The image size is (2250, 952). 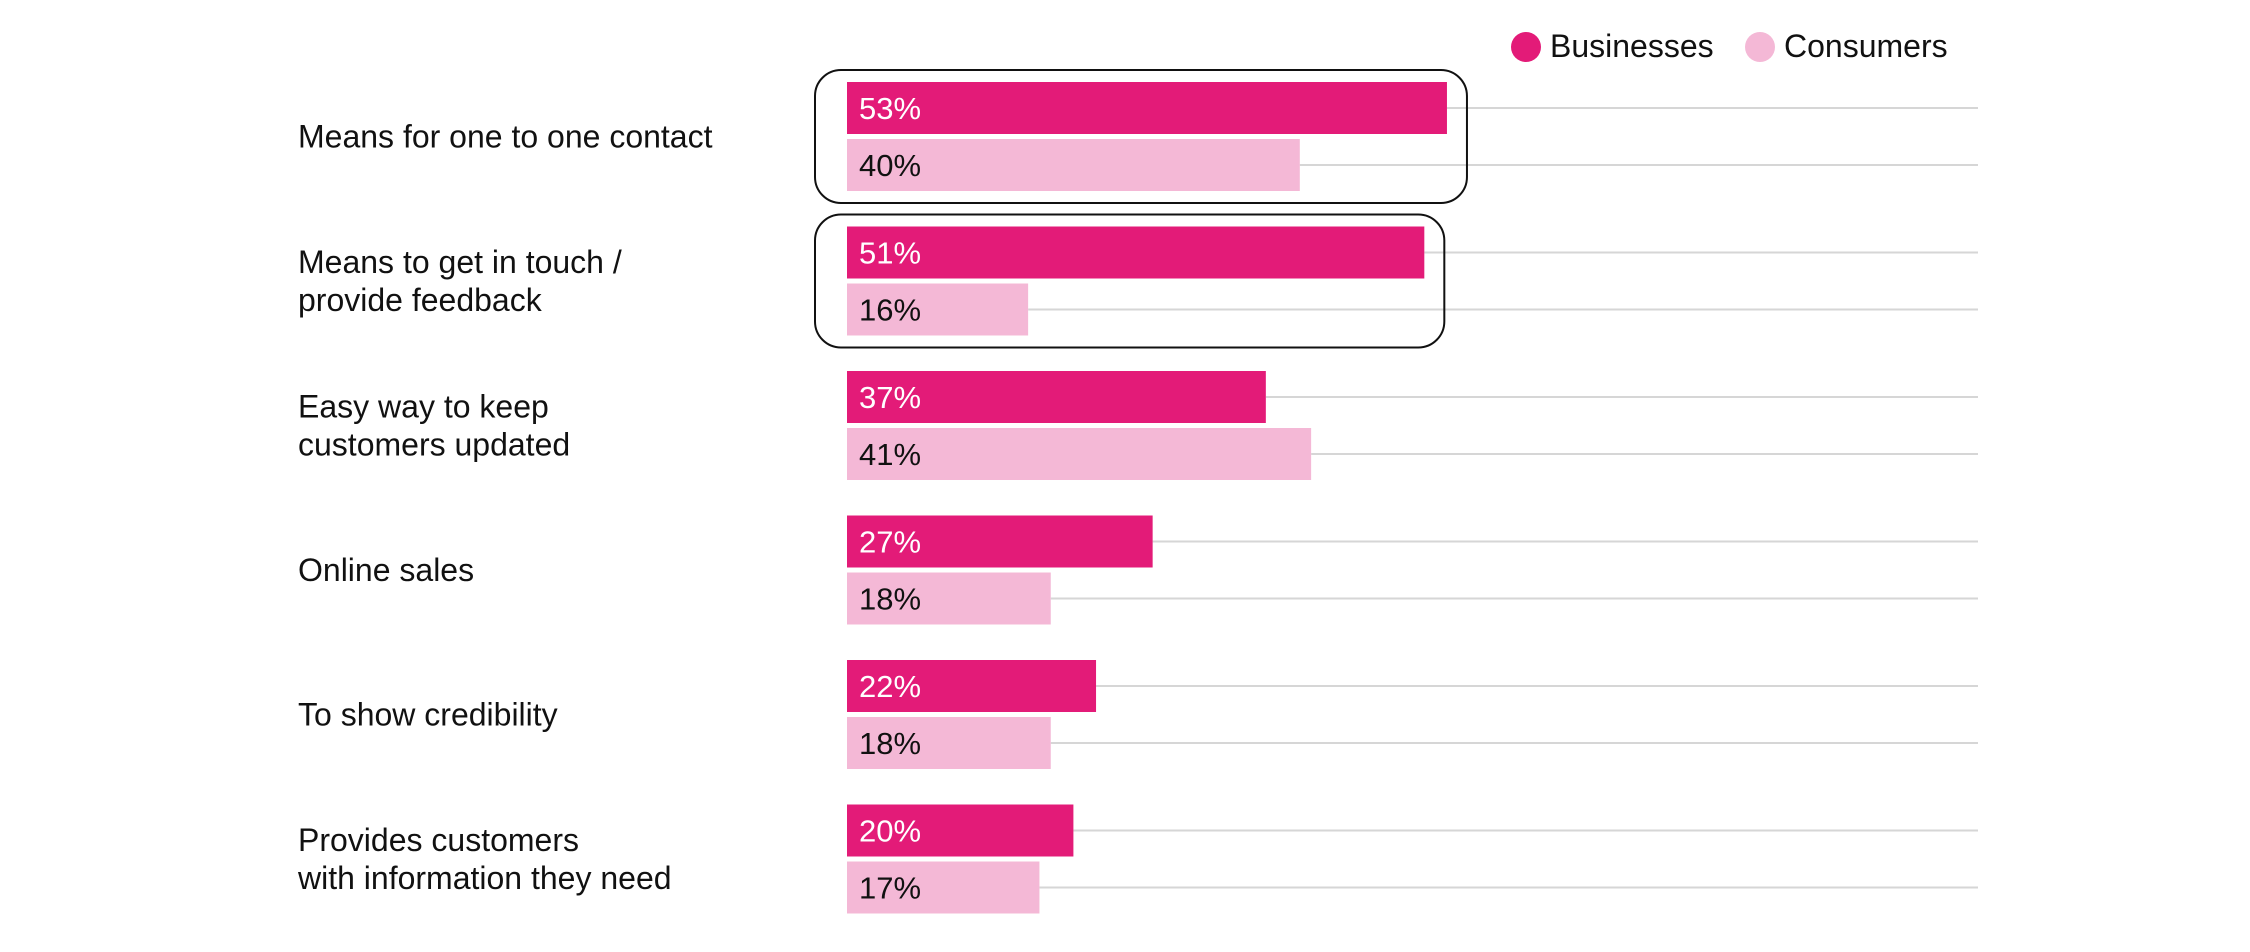 What do you see at coordinates (890, 397) in the screenshot?
I see `data-label-businesses: 37%` at bounding box center [890, 397].